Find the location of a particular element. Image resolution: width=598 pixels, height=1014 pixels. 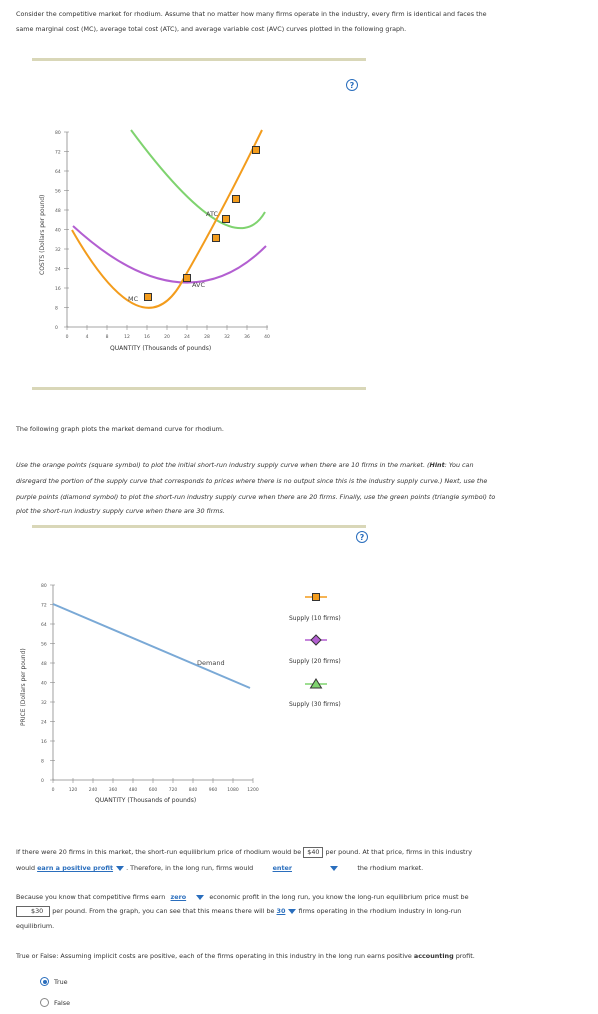

hint-label: Hint is located at coordinates (437, 465).